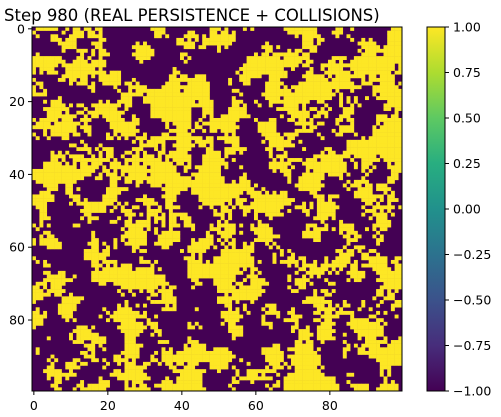 This screenshot has width=501, height=417. I want to click on colorbar-tick-label: 1.00, so click(467, 27).